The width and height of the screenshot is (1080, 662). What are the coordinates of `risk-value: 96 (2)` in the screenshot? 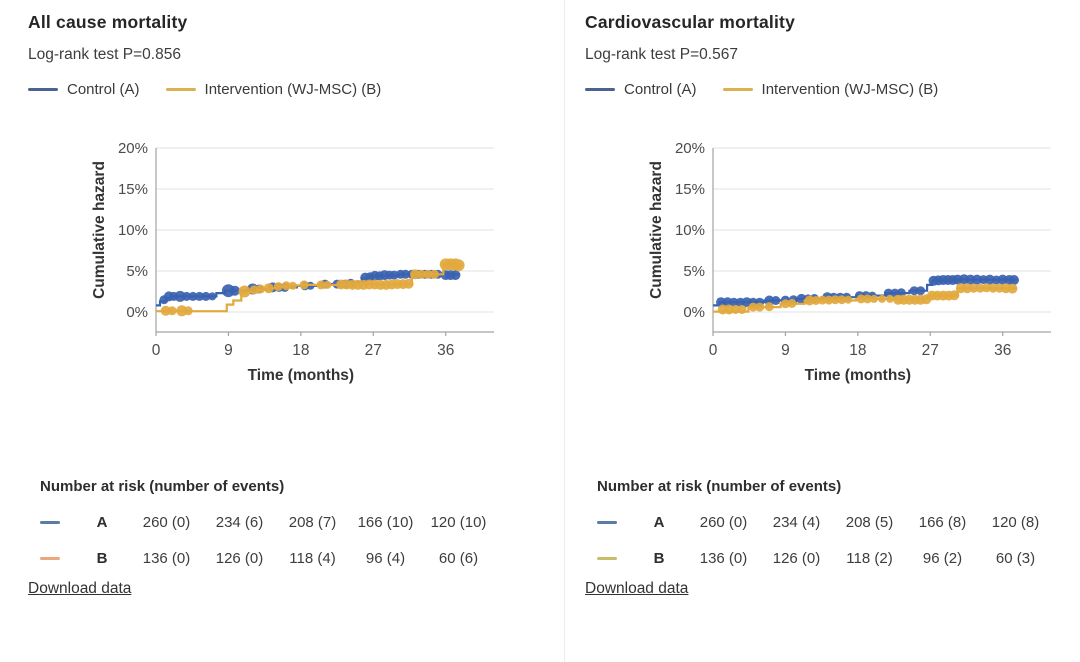 It's located at (942, 558).